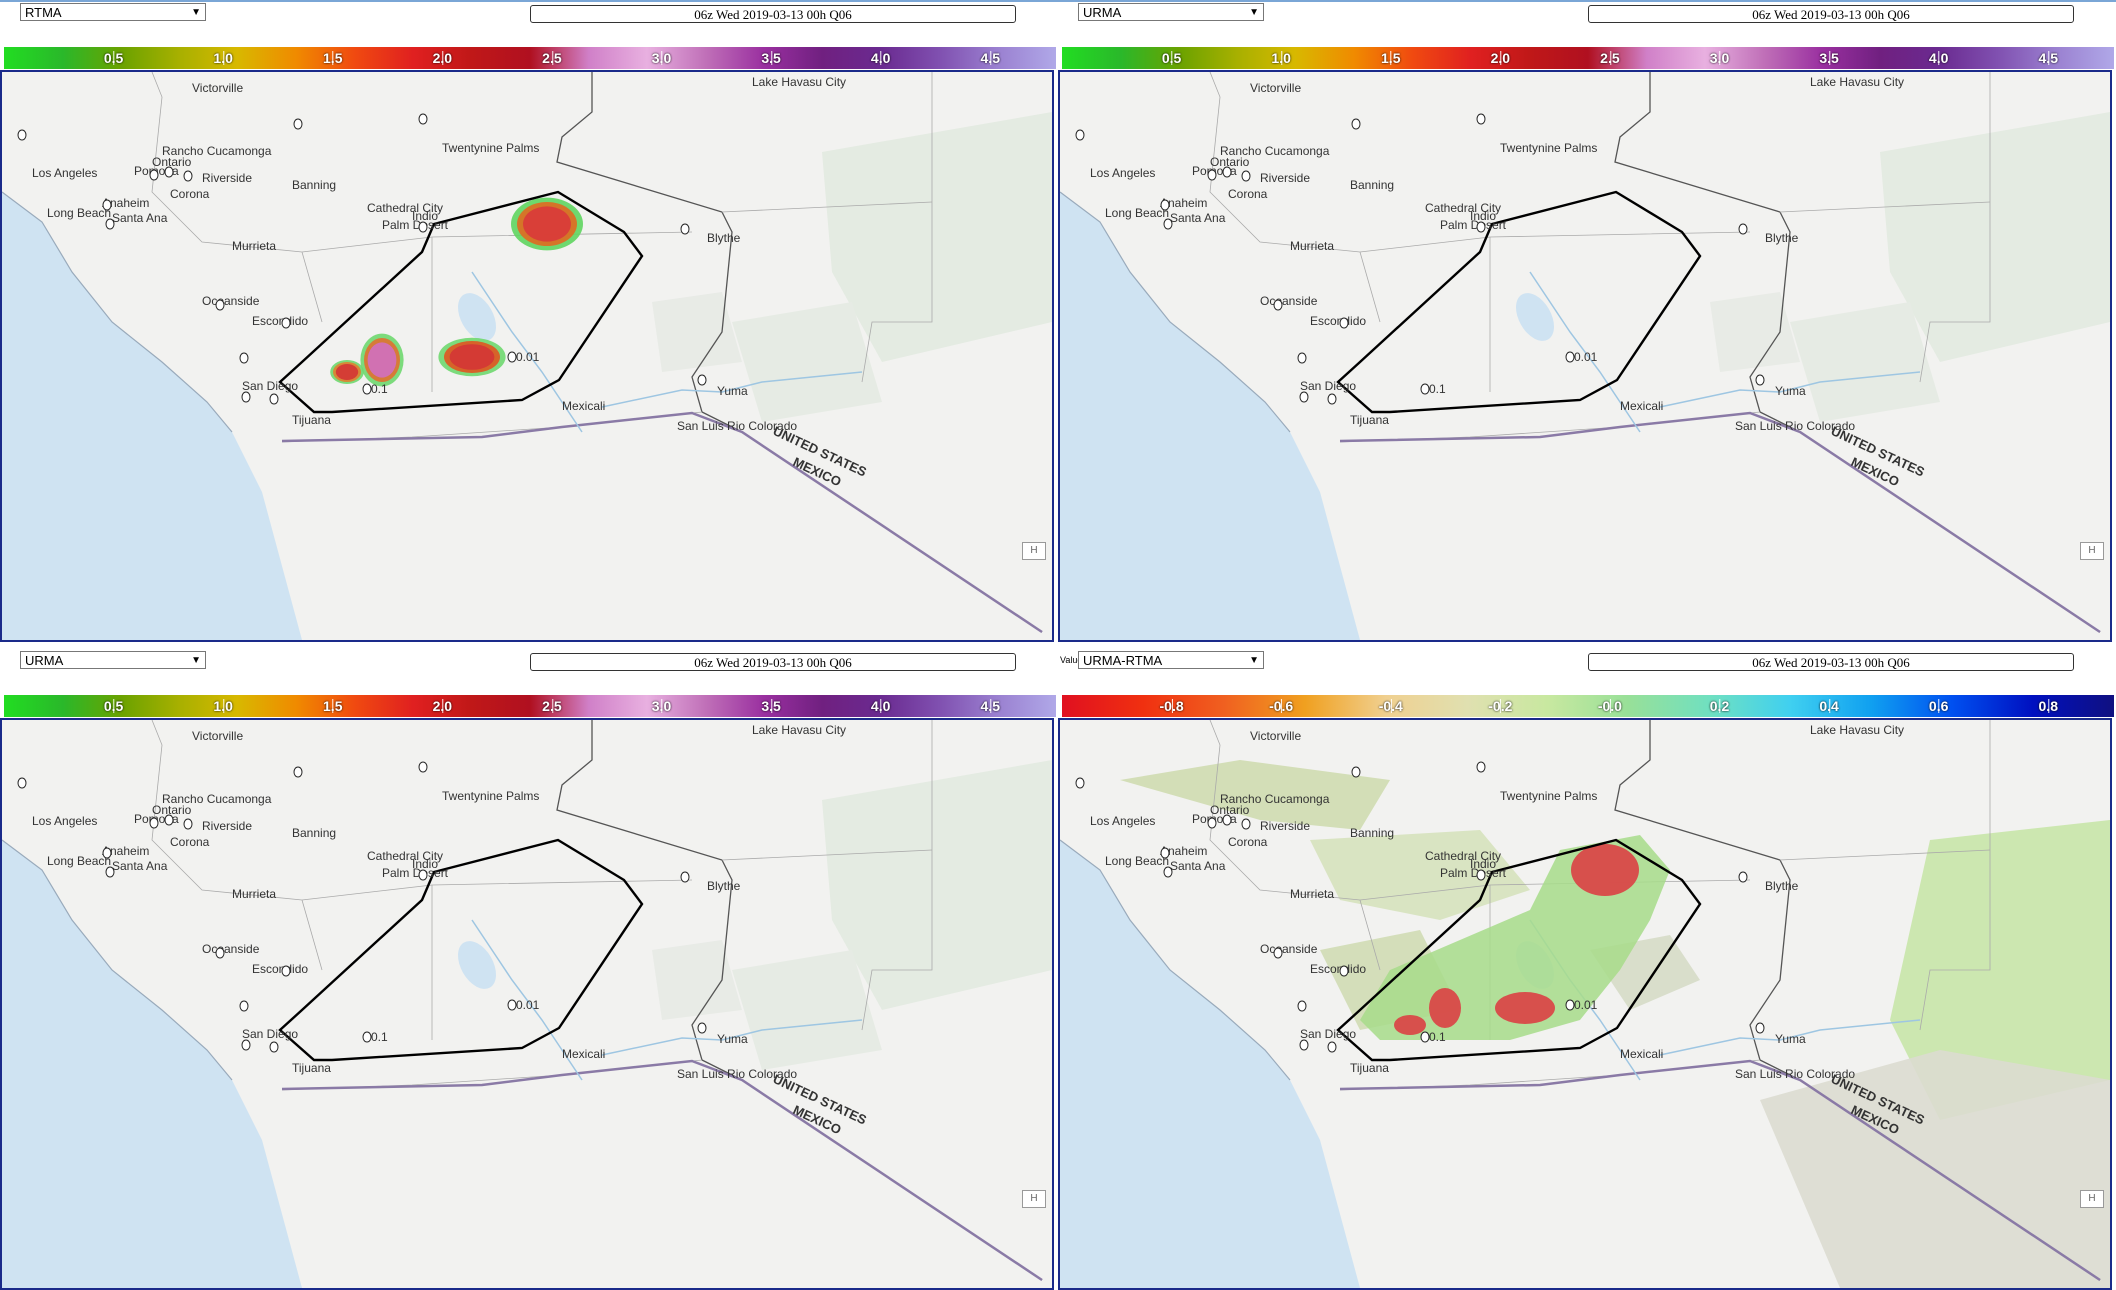  Describe the element at coordinates (1782, 238) in the screenshot. I see `city-label: Blythe` at that location.